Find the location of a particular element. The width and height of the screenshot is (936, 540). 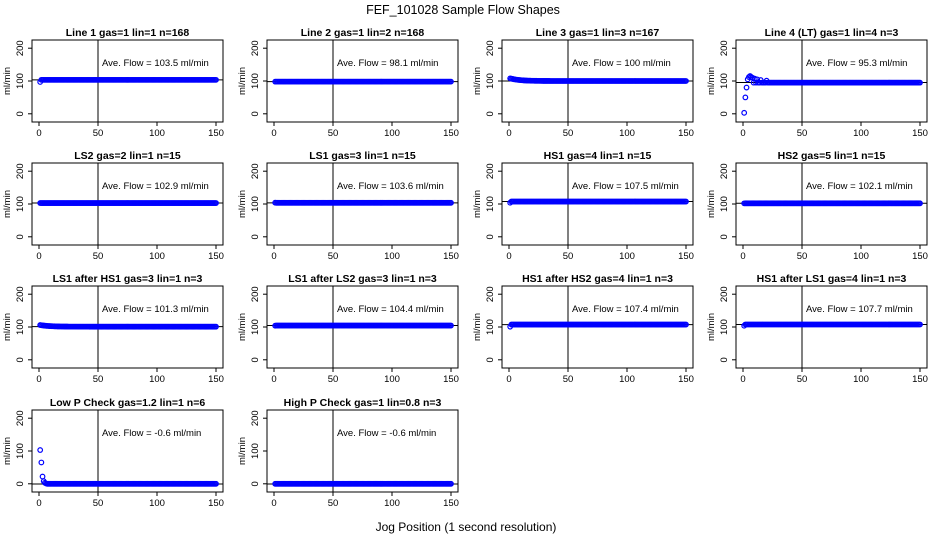

average-flow-annotation: Ave. Flow = 100 ml/min is located at coordinates (621, 63).